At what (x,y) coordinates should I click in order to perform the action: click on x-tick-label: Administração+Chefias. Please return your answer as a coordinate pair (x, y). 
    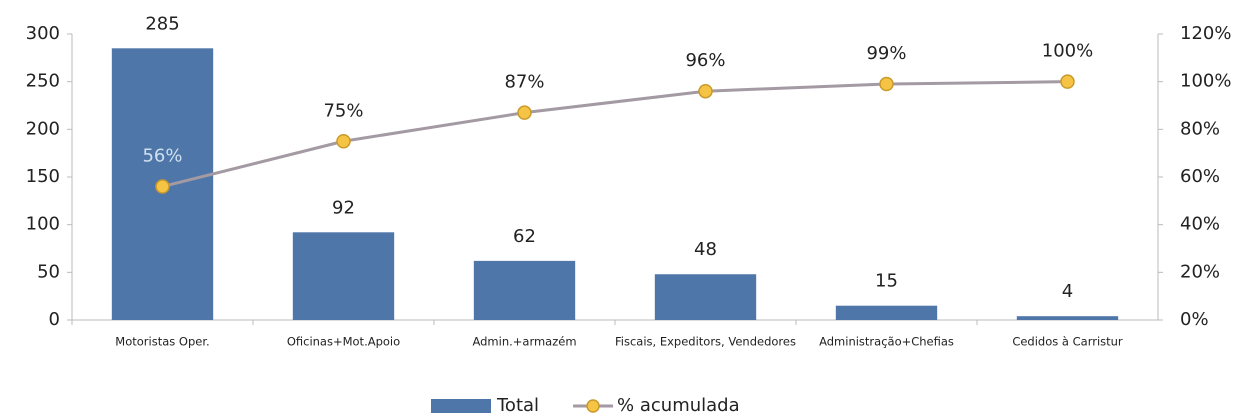
    Looking at the image, I should click on (886, 342).